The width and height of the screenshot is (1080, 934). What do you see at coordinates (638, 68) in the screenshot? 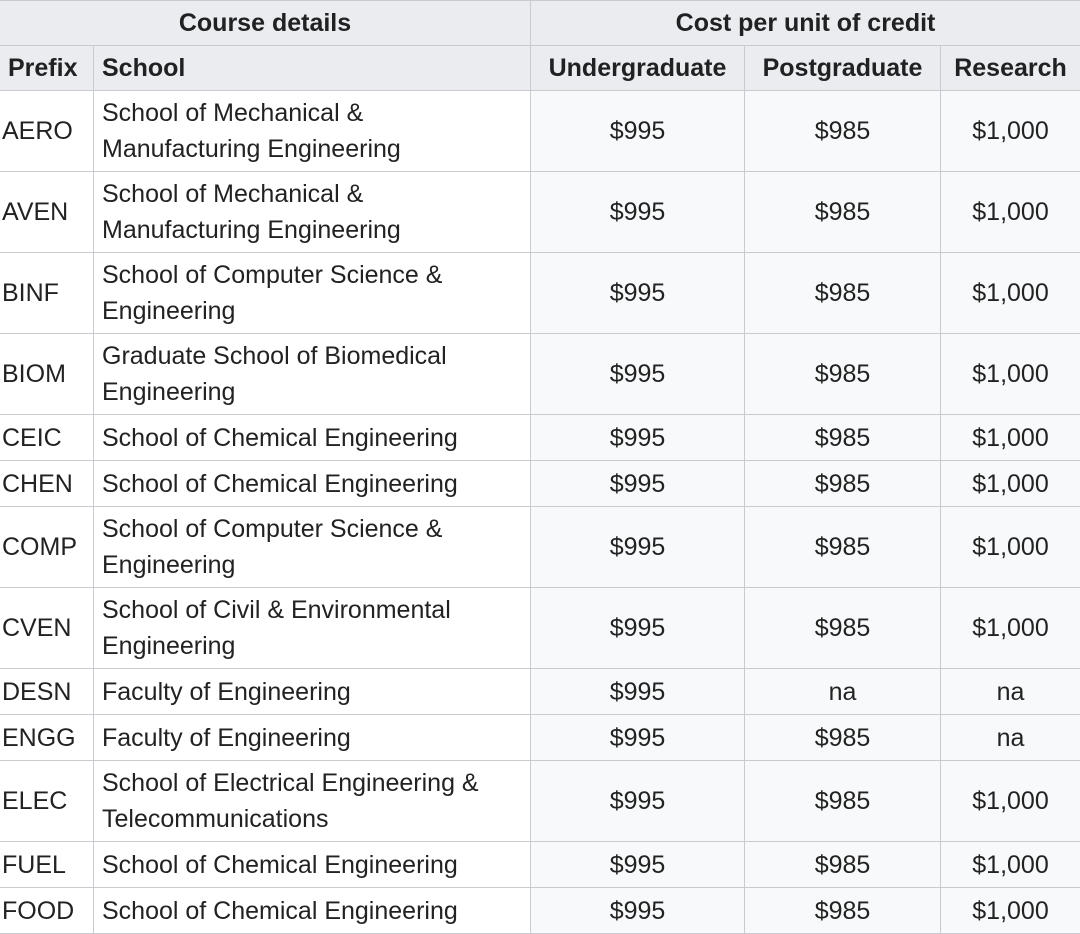
I see `undergraduate-column-header: Undergraduate` at bounding box center [638, 68].